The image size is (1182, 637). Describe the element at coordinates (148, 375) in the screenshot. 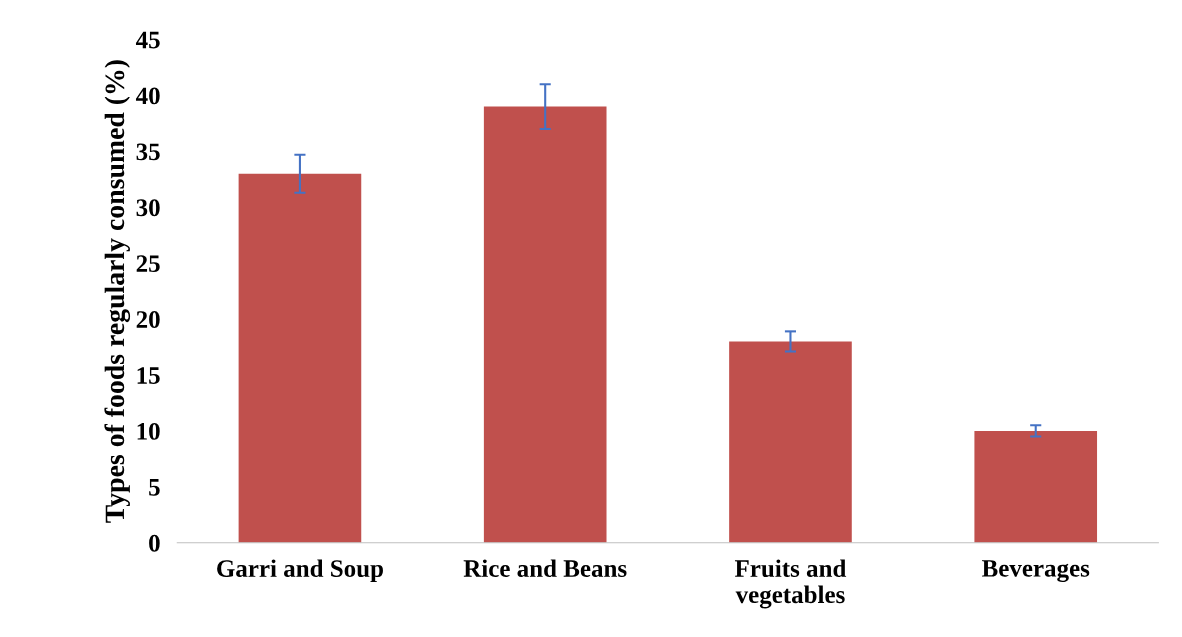

I see `y-tick-label: 15` at that location.